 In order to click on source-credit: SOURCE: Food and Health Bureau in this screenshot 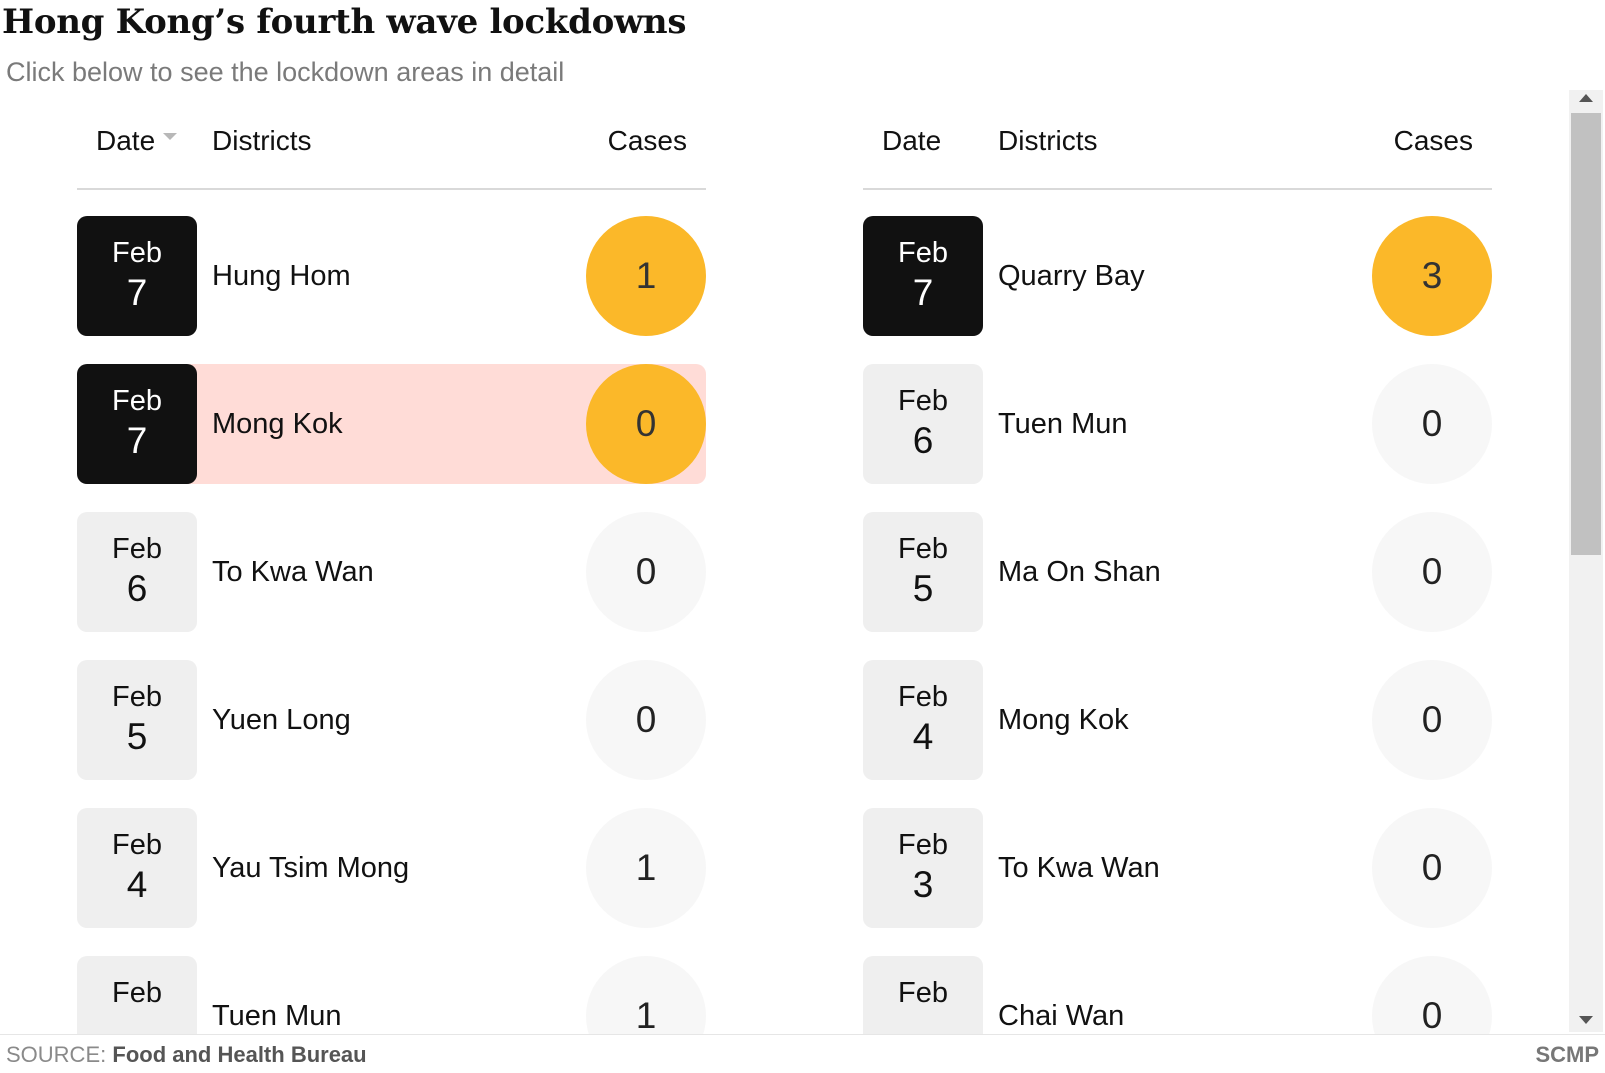, I will do `click(186, 1055)`.